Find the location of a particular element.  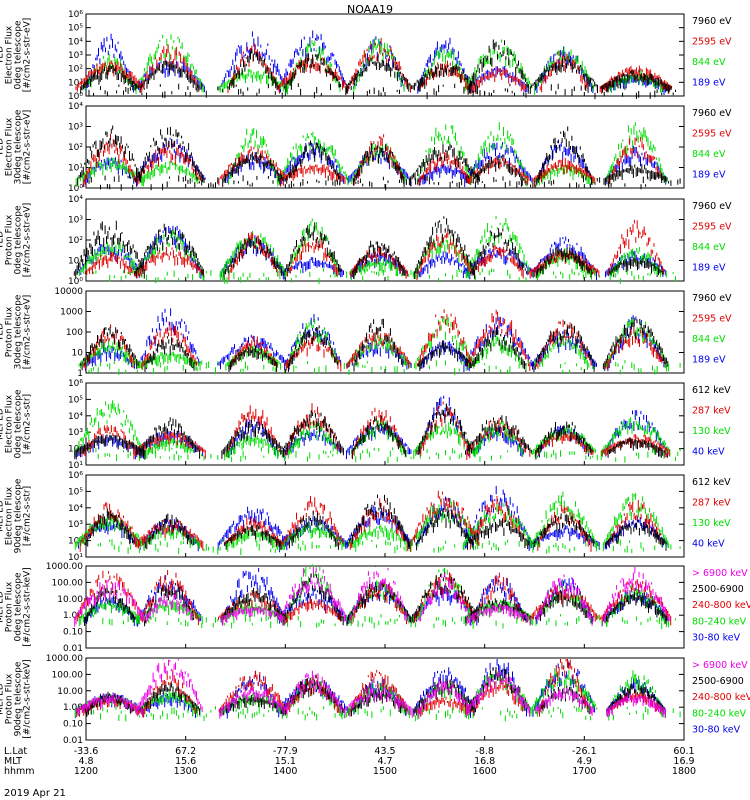

y-tick-label: 100.00 is located at coordinates (68, 675).